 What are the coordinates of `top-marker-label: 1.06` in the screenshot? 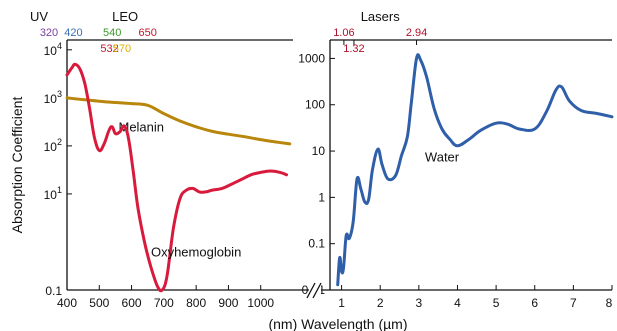 It's located at (343, 33).